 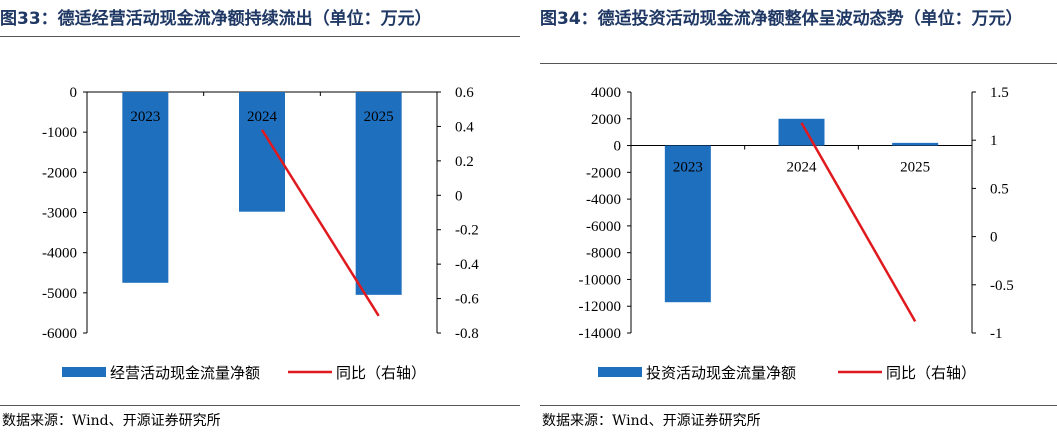 What do you see at coordinates (600, 307) in the screenshot?
I see `y-left-tick-label: -12000` at bounding box center [600, 307].